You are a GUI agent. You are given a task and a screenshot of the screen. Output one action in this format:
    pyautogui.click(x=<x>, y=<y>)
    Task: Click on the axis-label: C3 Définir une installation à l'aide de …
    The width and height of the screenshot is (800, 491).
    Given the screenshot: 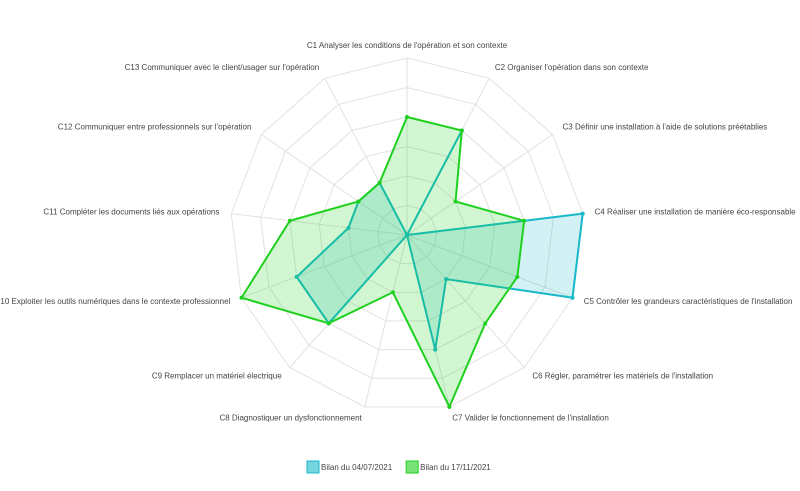 What is the action you would take?
    pyautogui.click(x=665, y=127)
    